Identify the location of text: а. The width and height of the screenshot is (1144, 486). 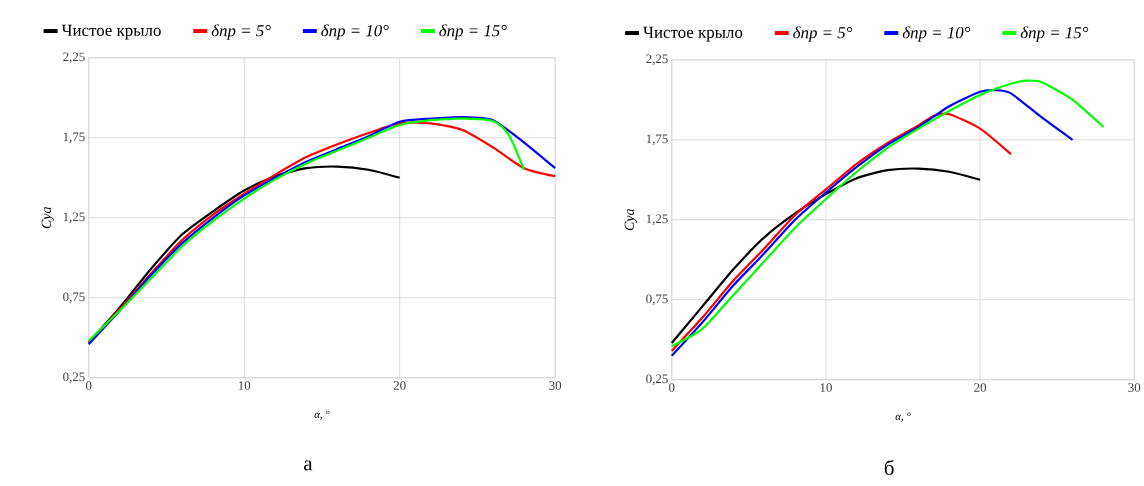
(308, 465).